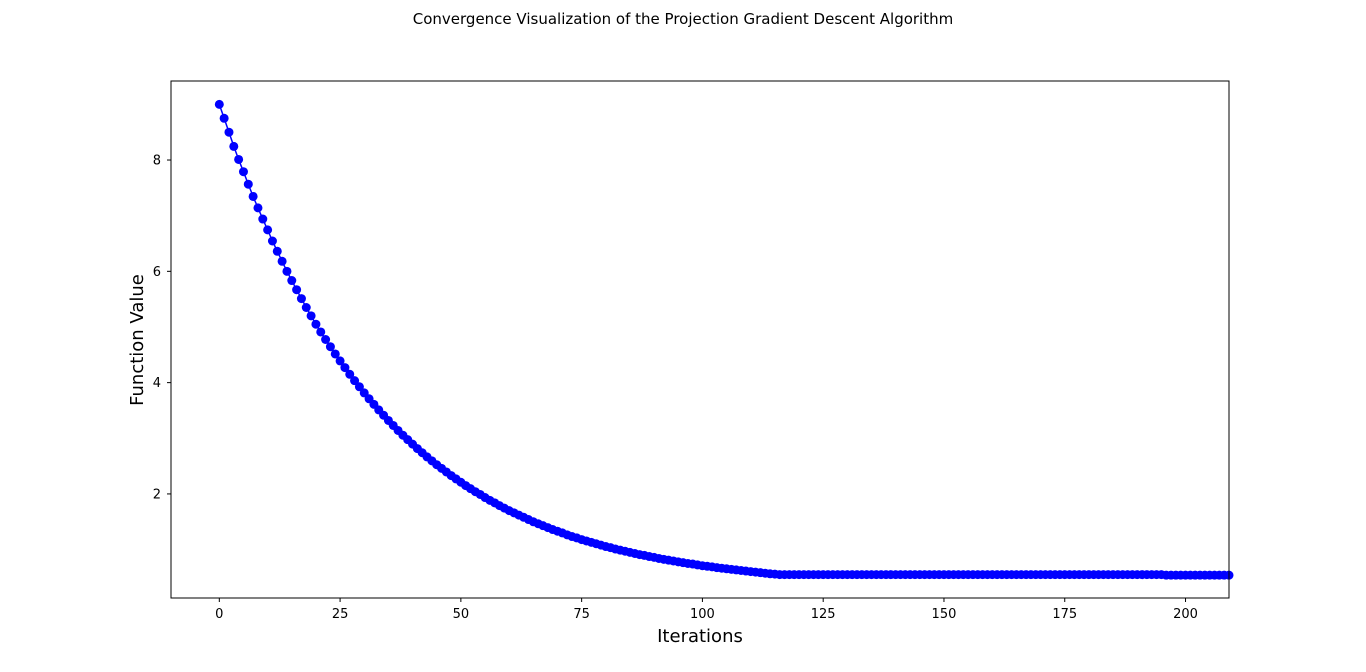 Image resolution: width=1366 pixels, height=672 pixels. I want to click on x-tick-label: 0, so click(219, 614).